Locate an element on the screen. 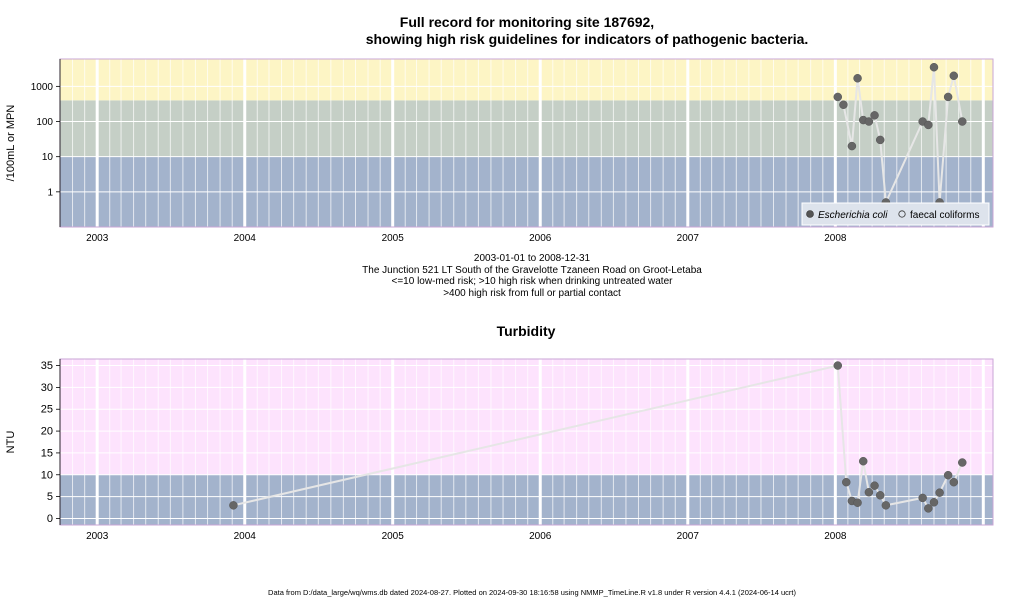  y-tick-label: 35 is located at coordinates (47, 366).